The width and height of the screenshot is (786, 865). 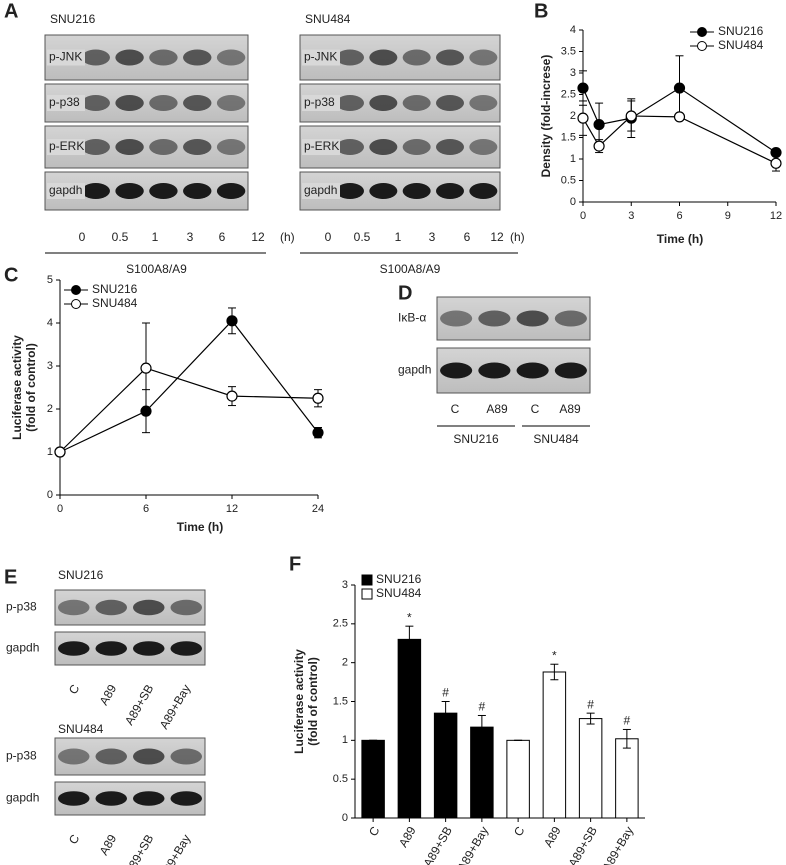 I want to click on lane-label: A89, so click(x=497, y=409).